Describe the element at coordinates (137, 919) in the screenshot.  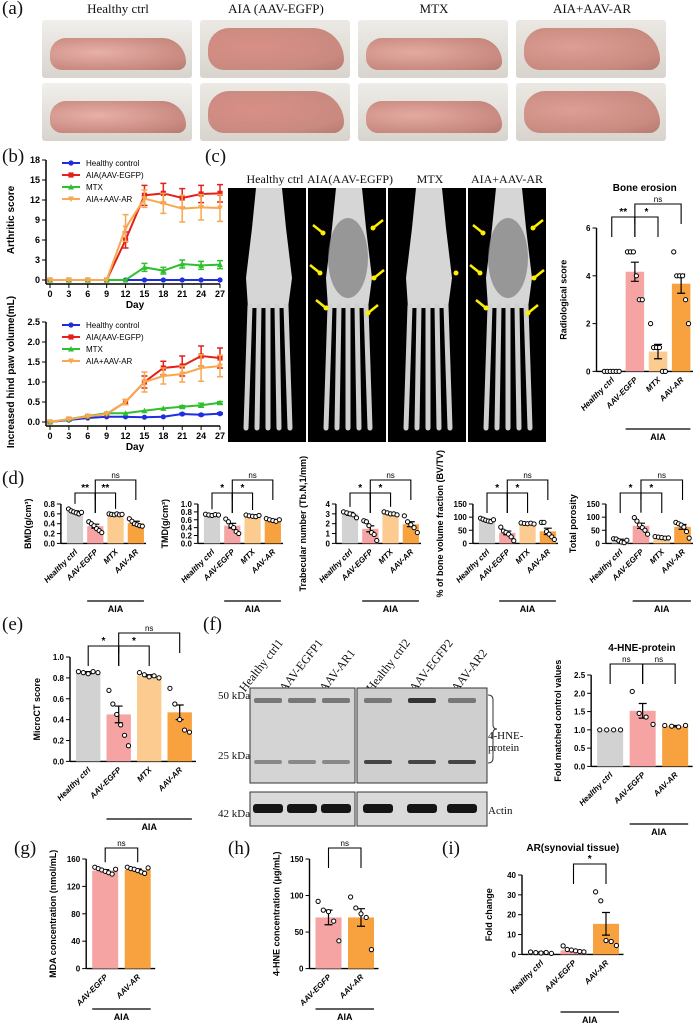
I see `bar-aav-ar` at that location.